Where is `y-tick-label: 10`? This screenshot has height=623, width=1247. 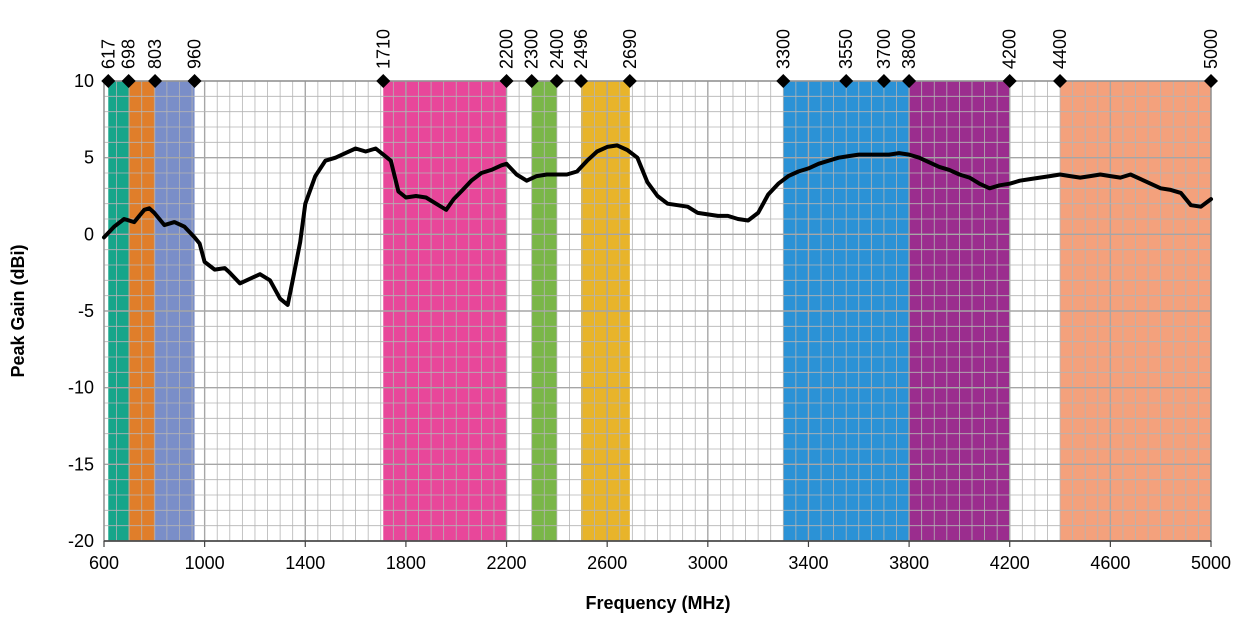 y-tick-label: 10 is located at coordinates (84, 81).